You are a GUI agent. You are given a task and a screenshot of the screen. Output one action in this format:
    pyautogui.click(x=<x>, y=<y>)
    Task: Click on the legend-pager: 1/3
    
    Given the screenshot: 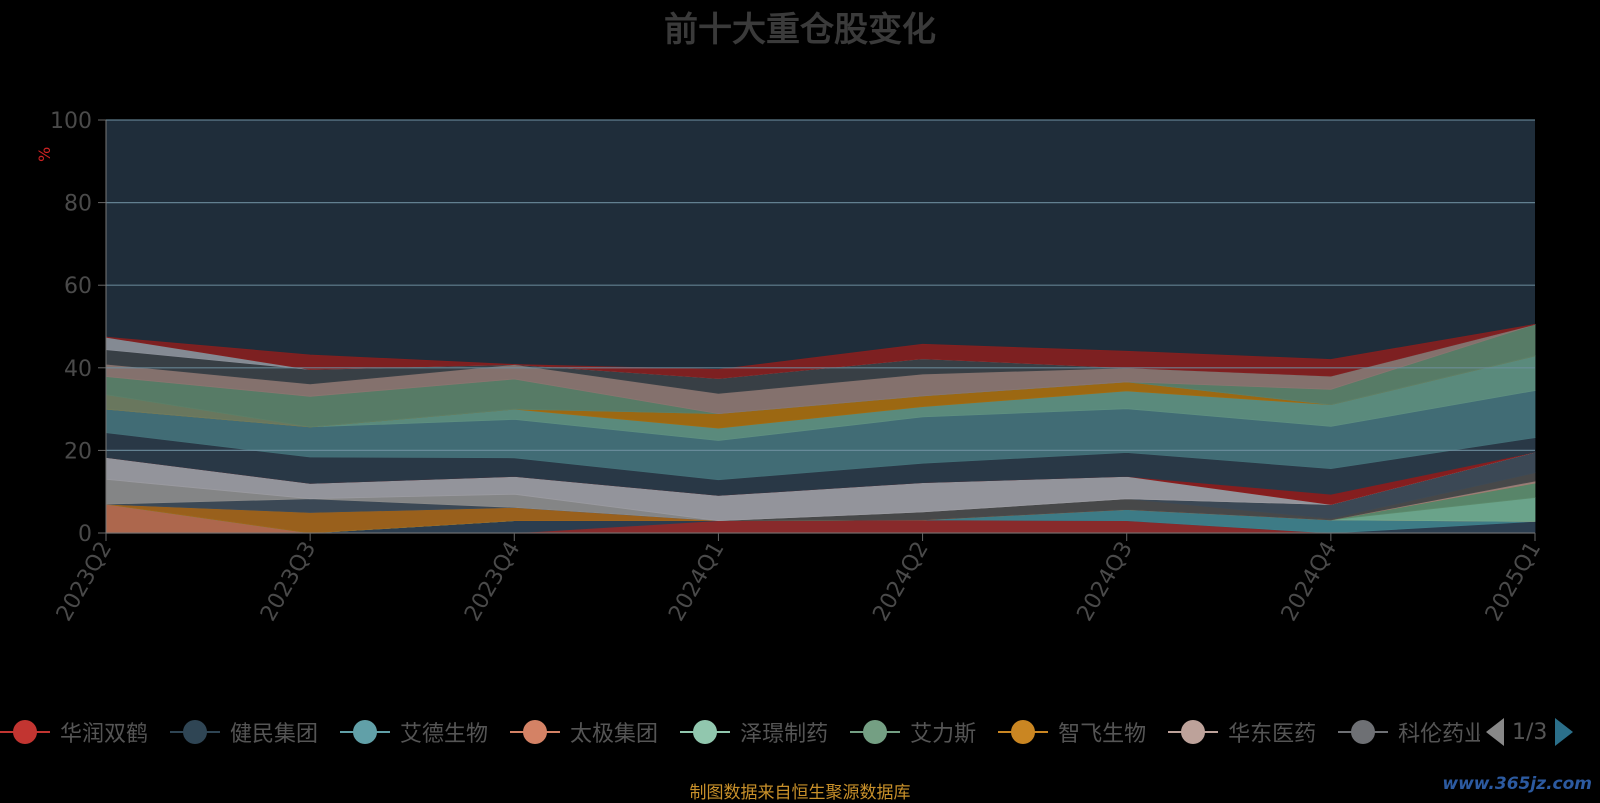 What is the action you would take?
    pyautogui.click(x=1540, y=732)
    